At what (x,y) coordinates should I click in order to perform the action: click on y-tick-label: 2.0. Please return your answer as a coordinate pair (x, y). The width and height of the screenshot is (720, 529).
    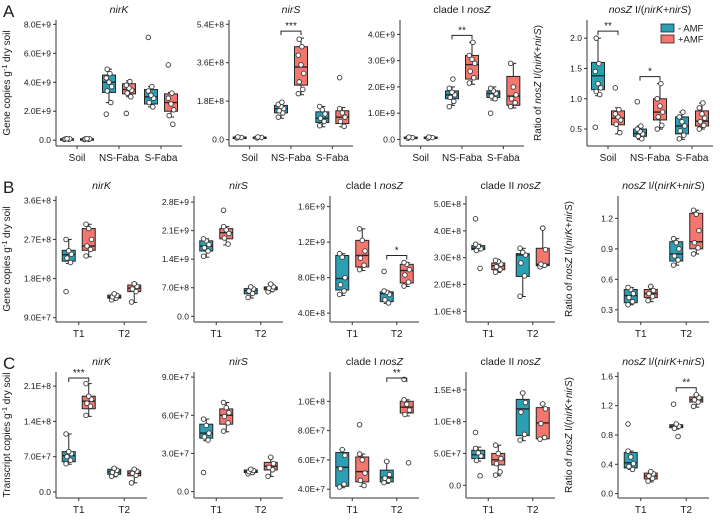
    Looking at the image, I should click on (576, 38).